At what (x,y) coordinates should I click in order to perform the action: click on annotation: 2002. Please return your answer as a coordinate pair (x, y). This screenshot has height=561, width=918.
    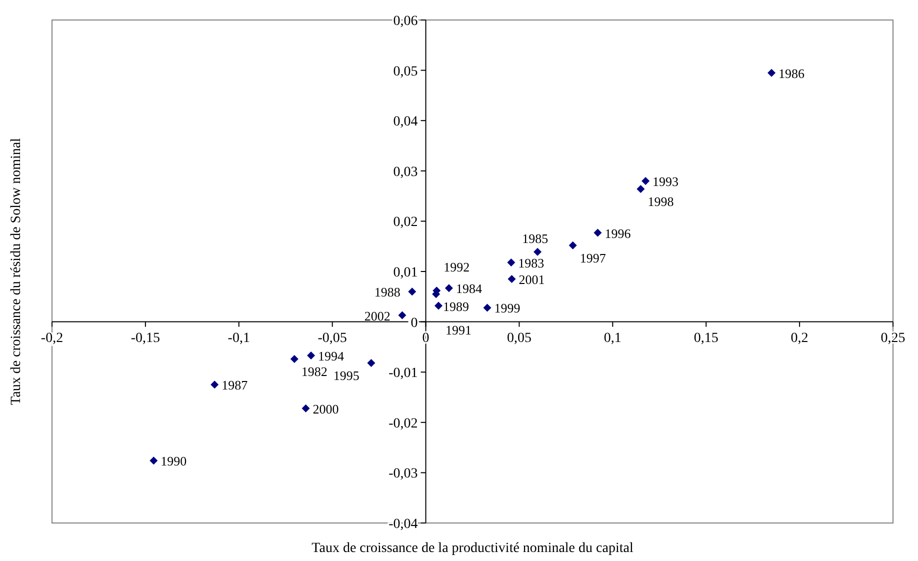
    Looking at the image, I should click on (377, 316).